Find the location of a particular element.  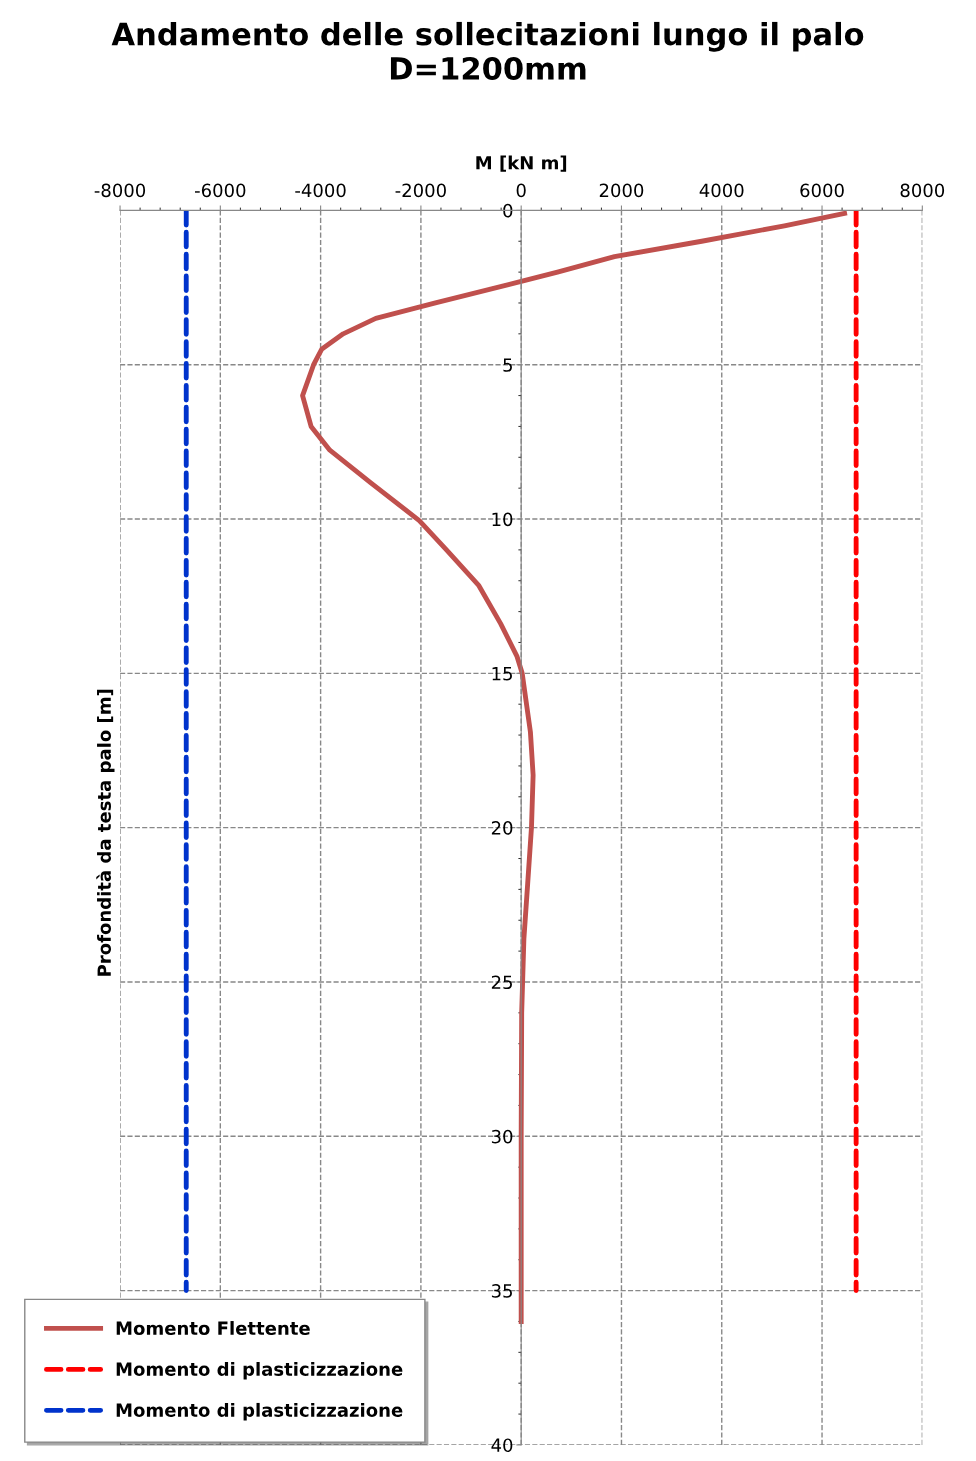

x-tick-label: 4000 is located at coordinates (721, 190).